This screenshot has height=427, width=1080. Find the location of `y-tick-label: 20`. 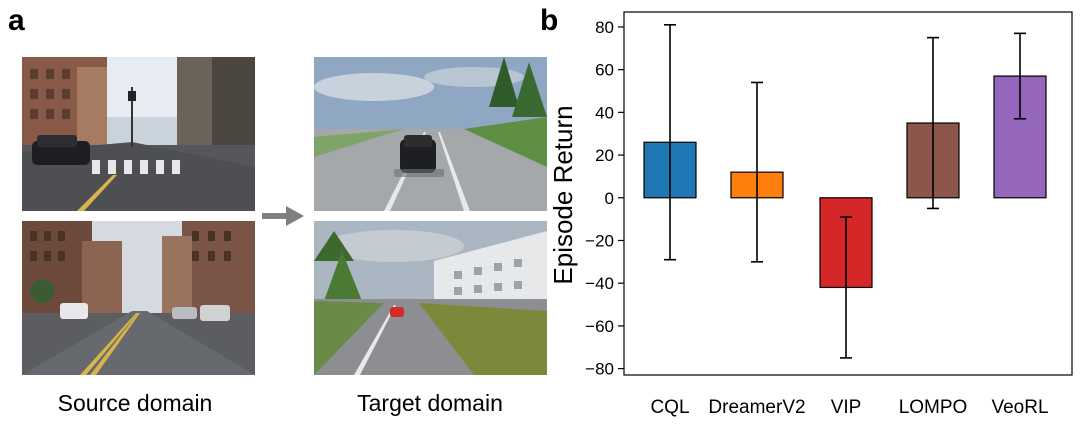

y-tick-label: 20 is located at coordinates (604, 155).